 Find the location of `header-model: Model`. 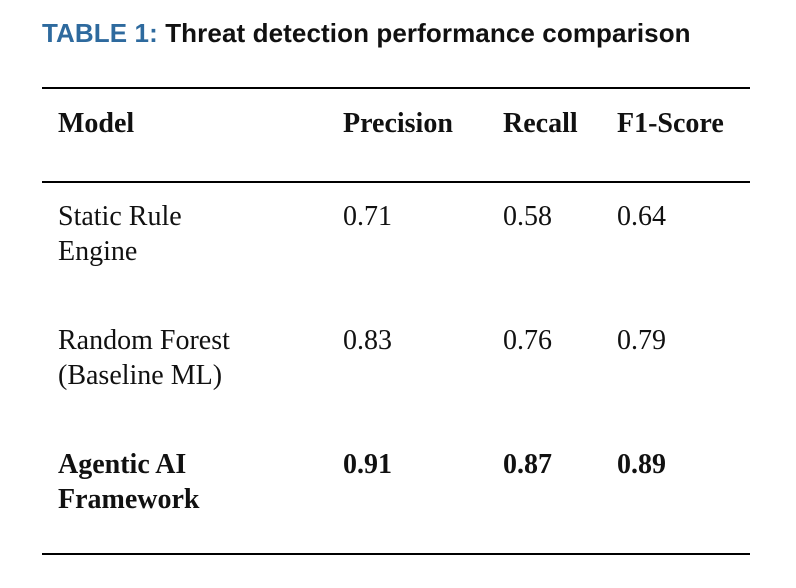

header-model: Model is located at coordinates (96, 123).